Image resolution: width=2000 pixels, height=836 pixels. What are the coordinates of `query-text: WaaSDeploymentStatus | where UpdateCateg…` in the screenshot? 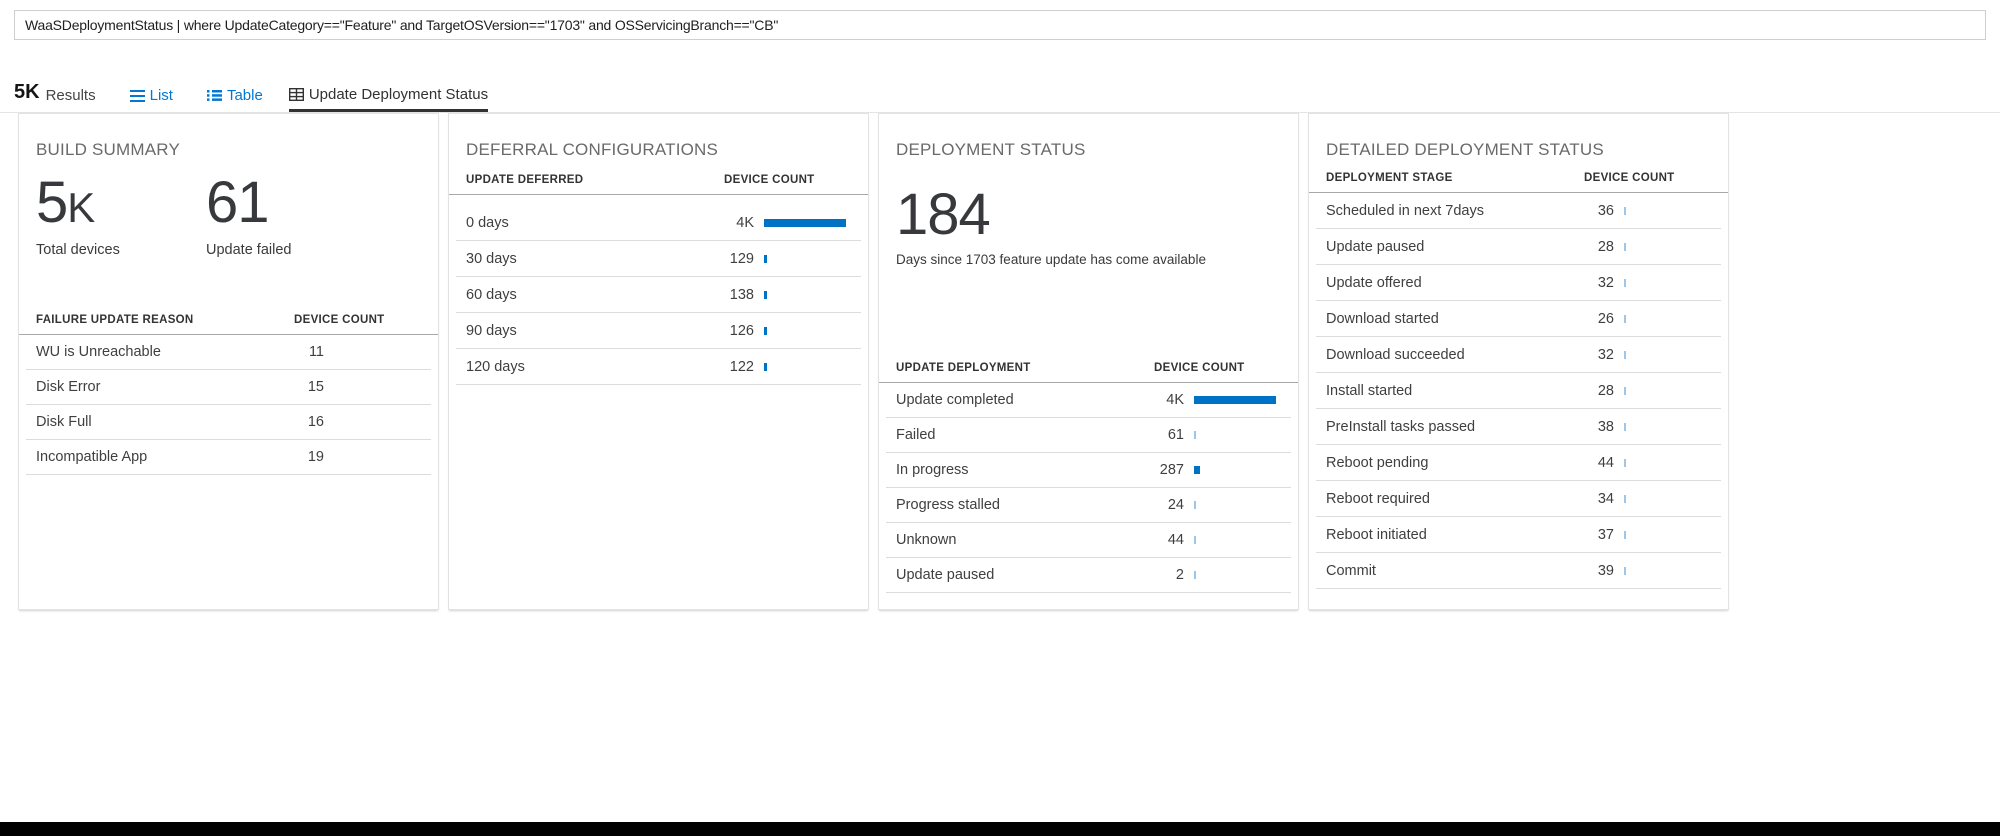 It's located at (402, 25).